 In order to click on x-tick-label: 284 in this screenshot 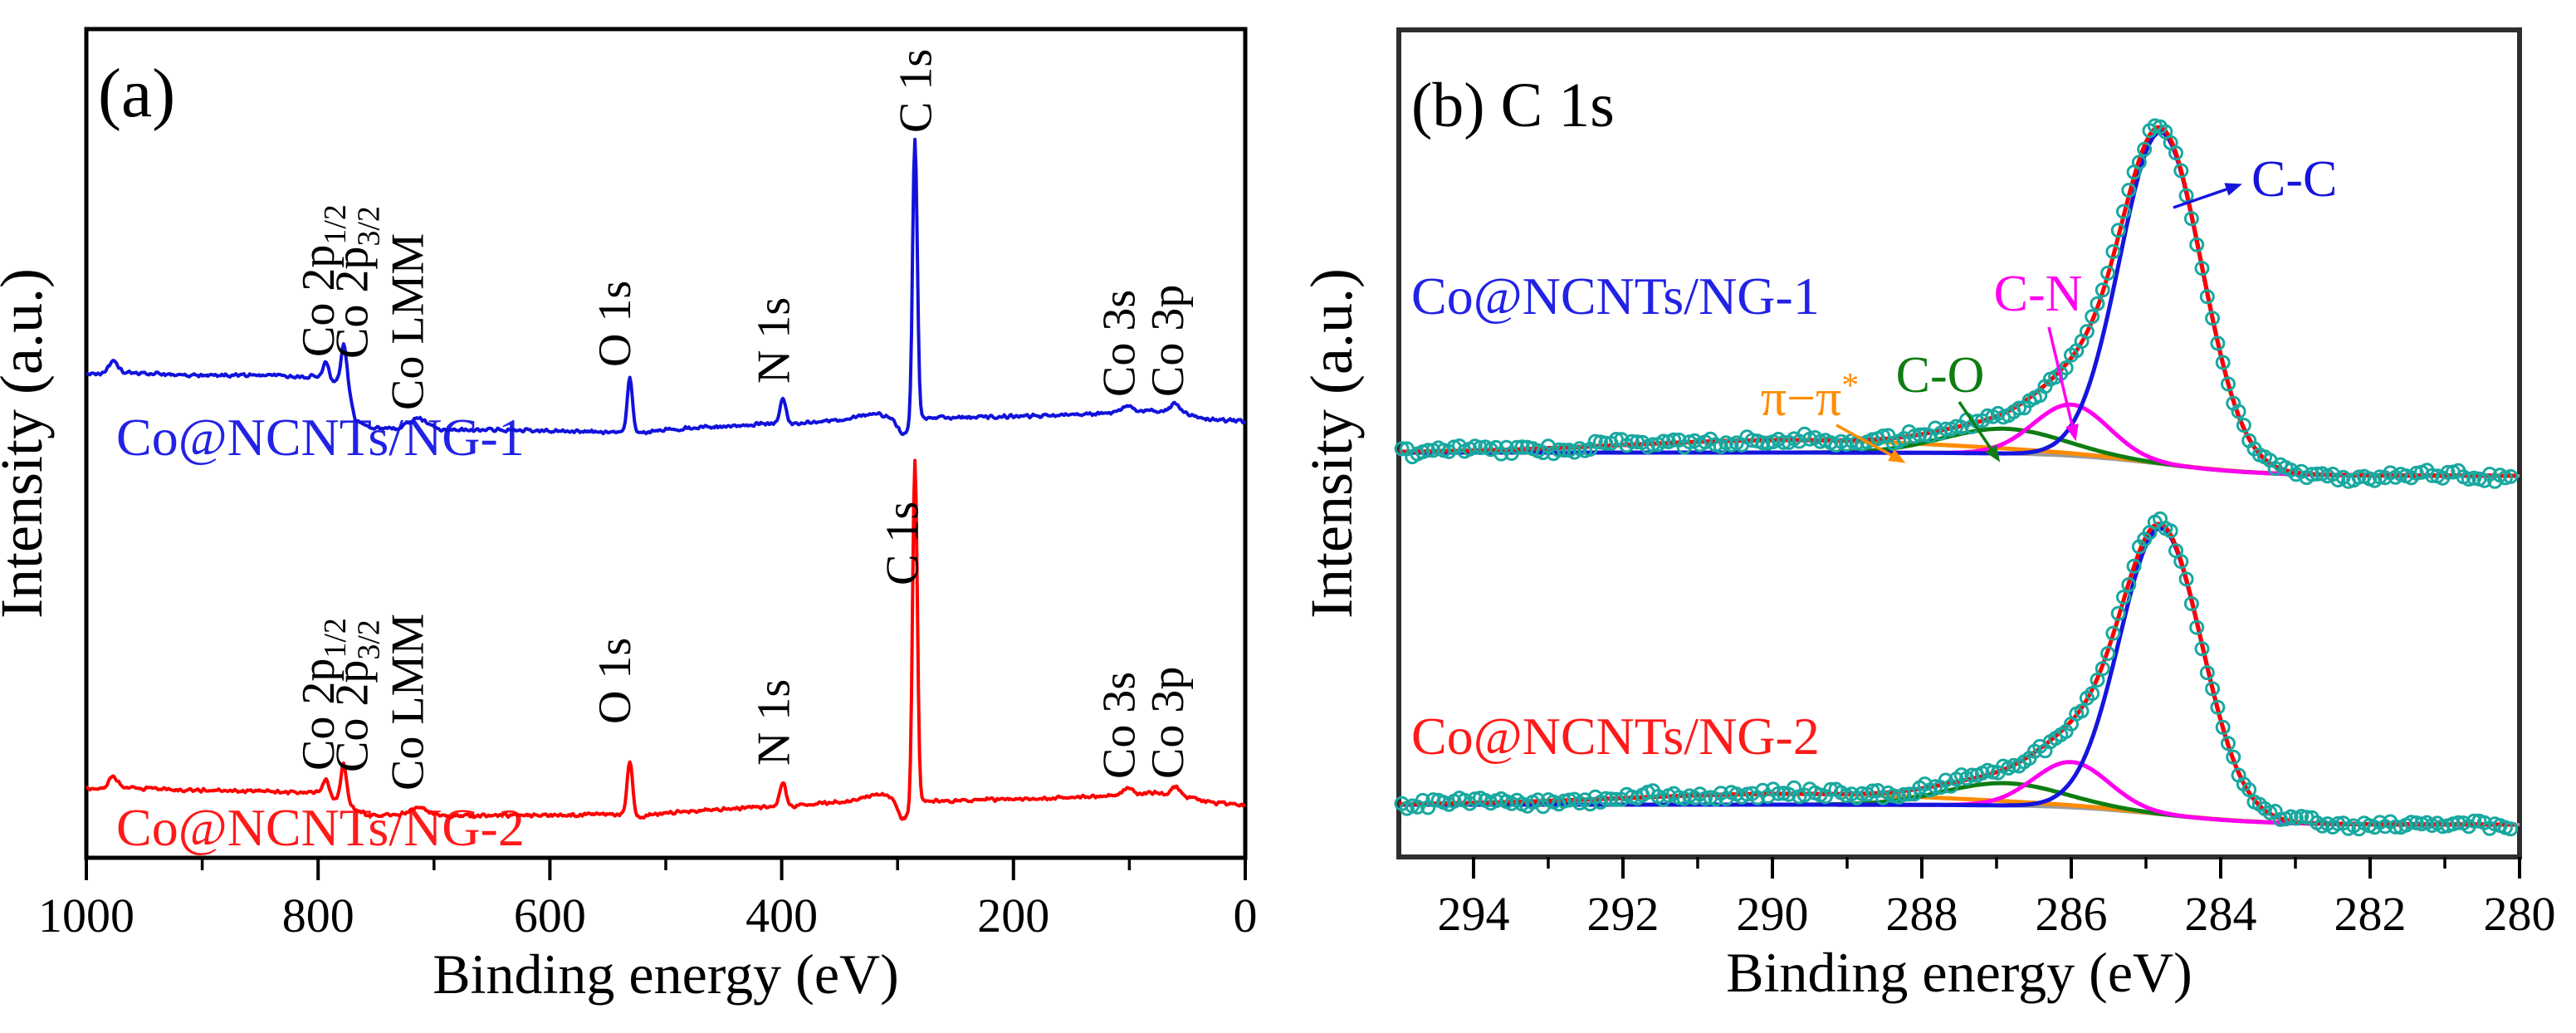, I will do `click(2221, 914)`.